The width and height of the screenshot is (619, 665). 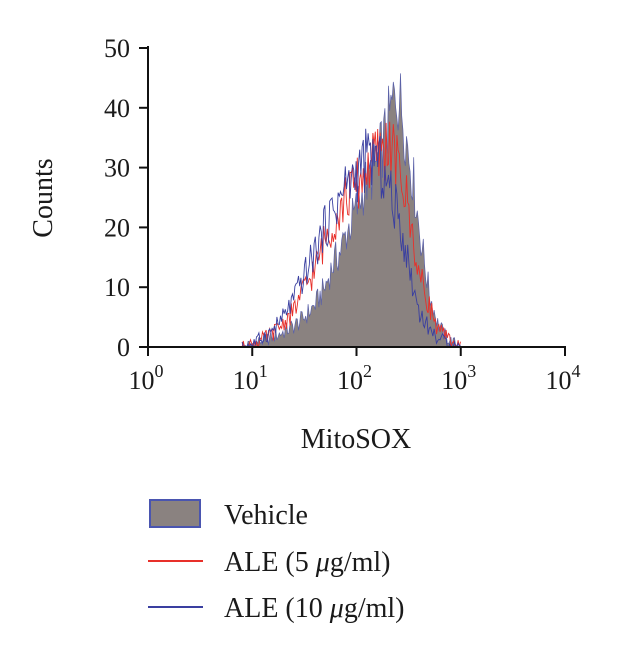 I want to click on x-tick-label-0: 10⁰, so click(x=146, y=378).